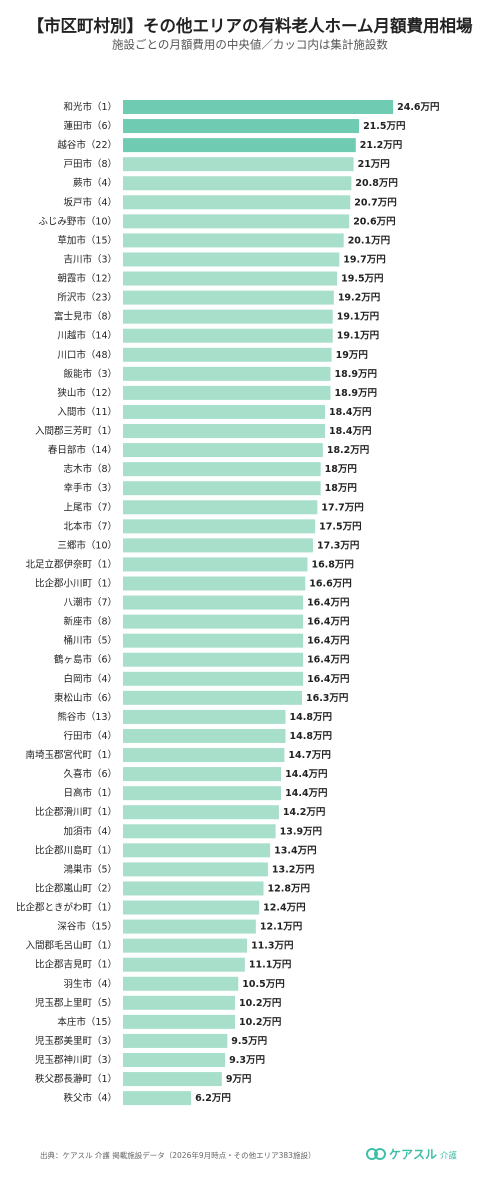  I want to click on category-label: 幸手市（3）, so click(90, 488).